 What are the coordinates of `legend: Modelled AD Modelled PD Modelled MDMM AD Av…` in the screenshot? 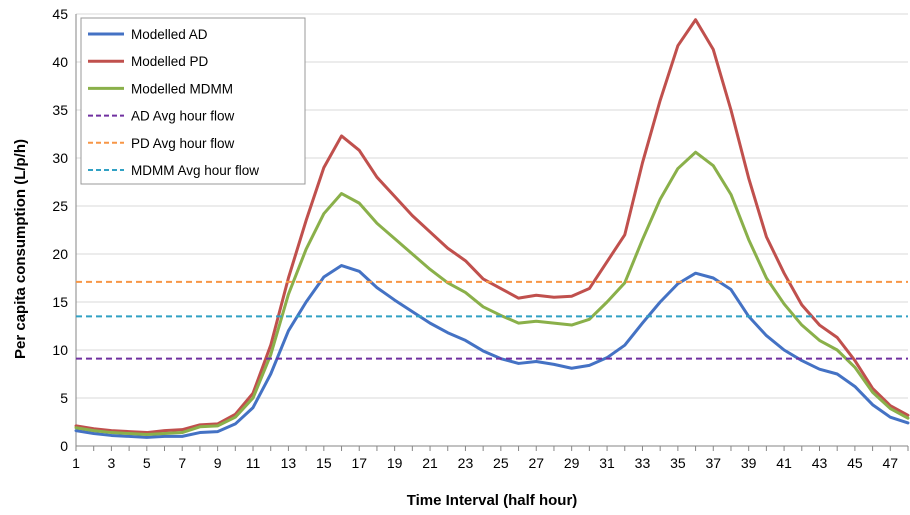 It's located at (193, 101).